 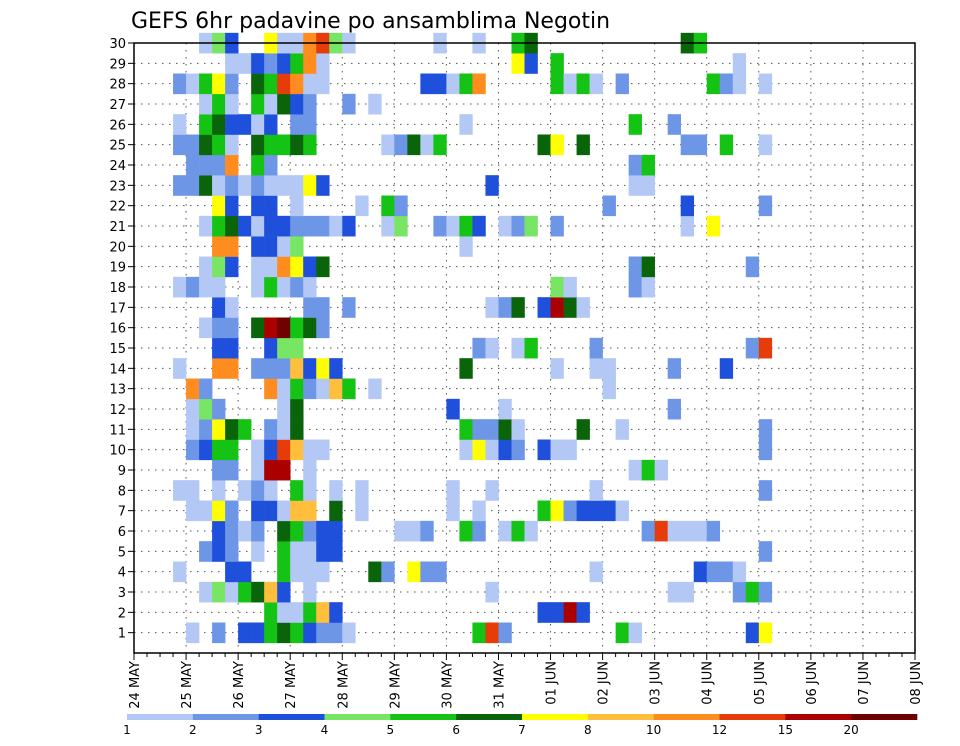 What do you see at coordinates (117, 390) in the screenshot?
I see `y-tick-label: 13` at bounding box center [117, 390].